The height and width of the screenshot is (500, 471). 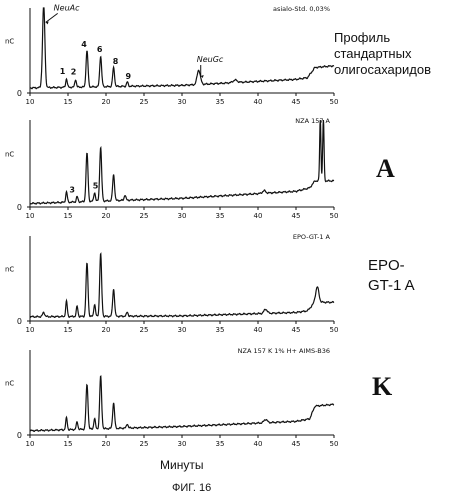 I want to click on panel-title: asialo-Std. 0,03%, so click(x=301, y=9).